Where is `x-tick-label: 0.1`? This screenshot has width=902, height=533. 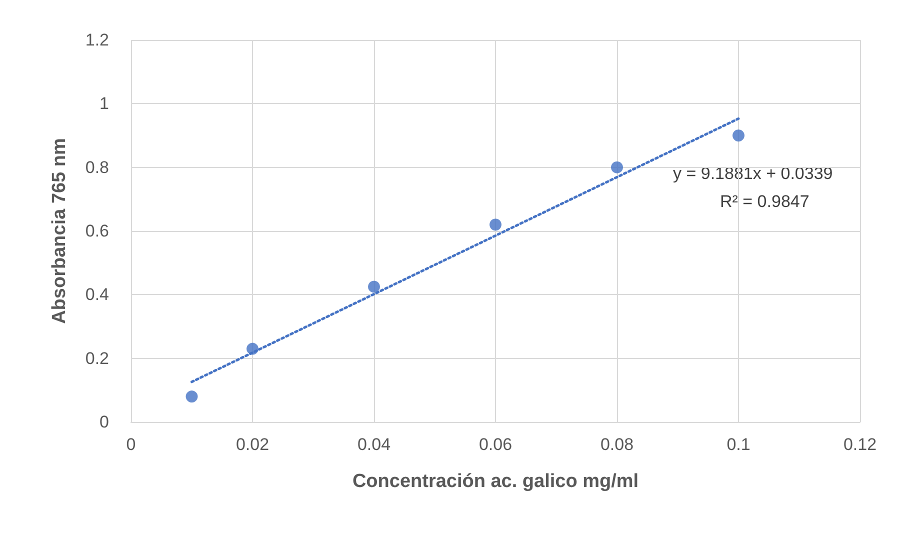 x-tick-label: 0.1 is located at coordinates (738, 444).